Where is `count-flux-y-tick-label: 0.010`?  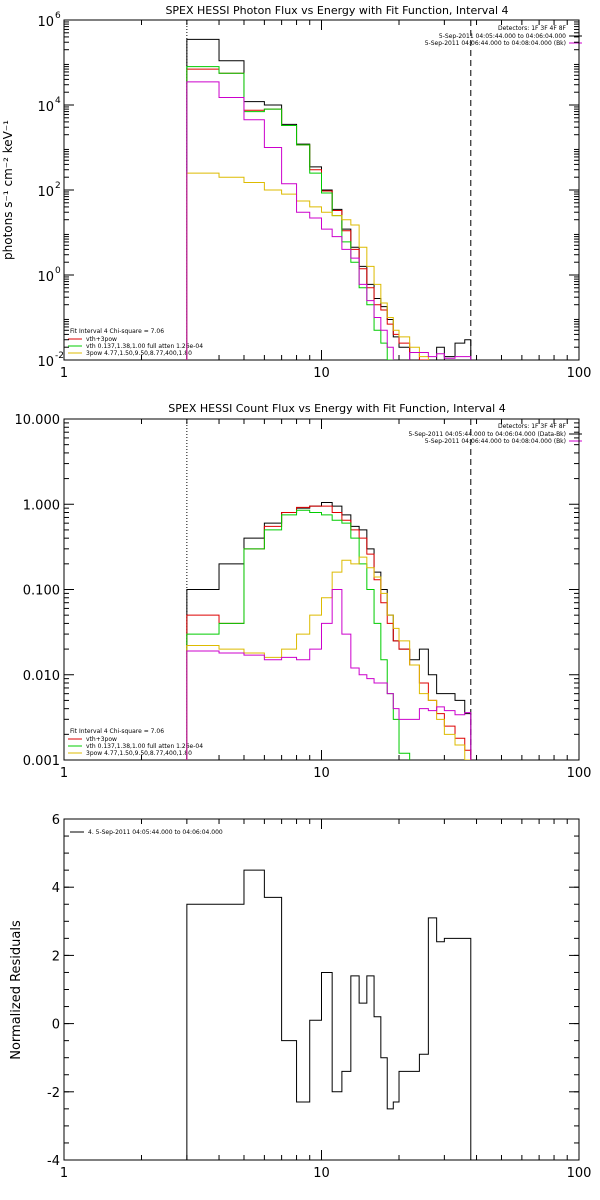
count-flux-y-tick-label: 0.010 is located at coordinates (41, 676).